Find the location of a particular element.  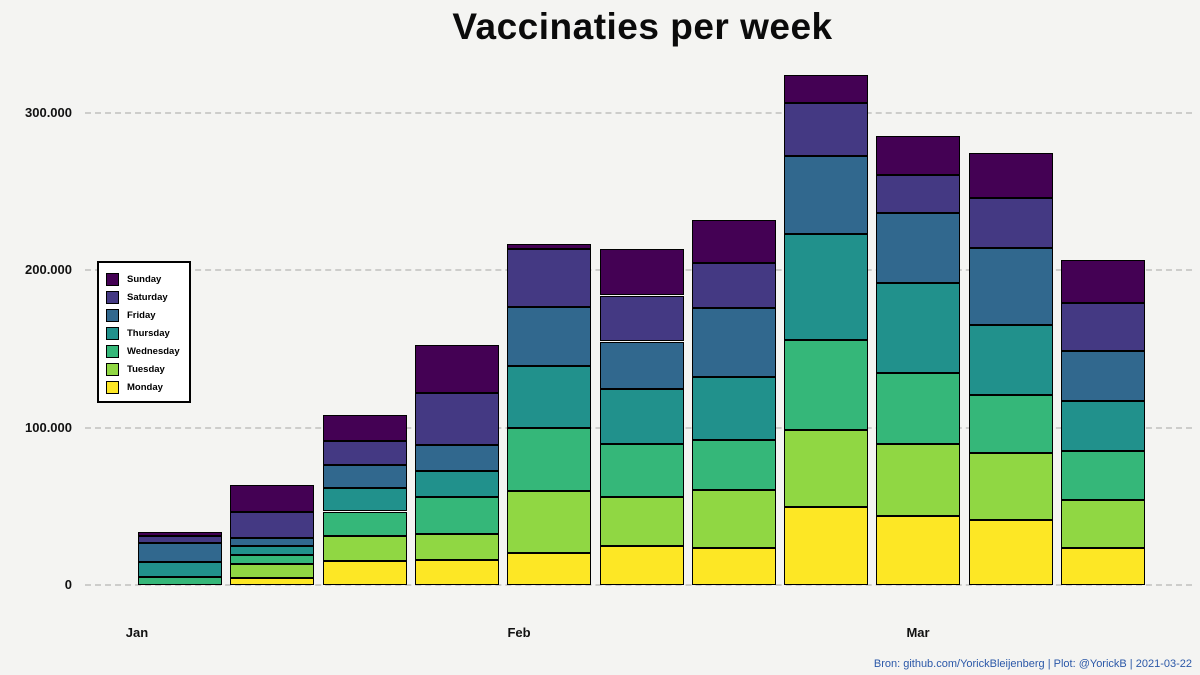

legend-label: Thursday is located at coordinates (148, 333).